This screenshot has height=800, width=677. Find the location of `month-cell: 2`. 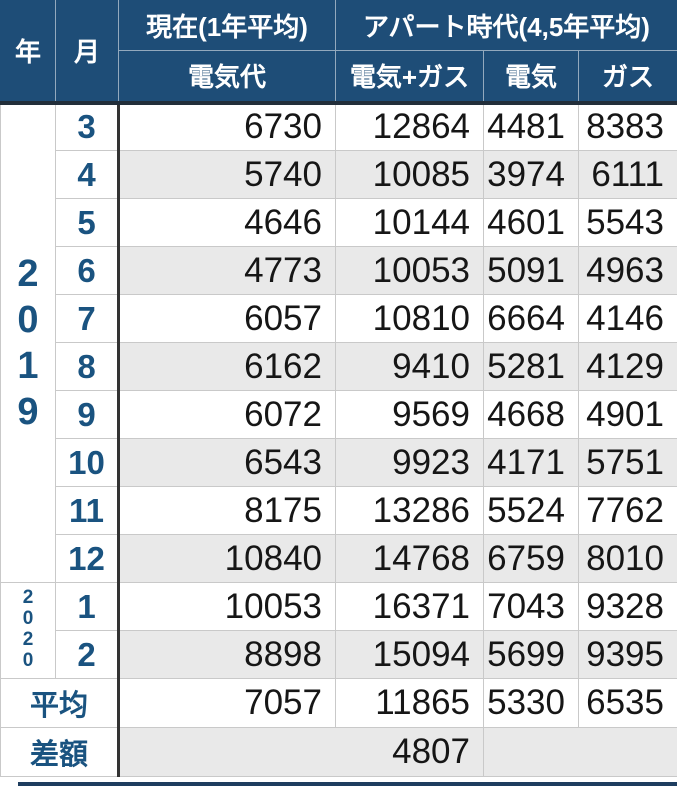

month-cell: 2 is located at coordinates (87, 654).